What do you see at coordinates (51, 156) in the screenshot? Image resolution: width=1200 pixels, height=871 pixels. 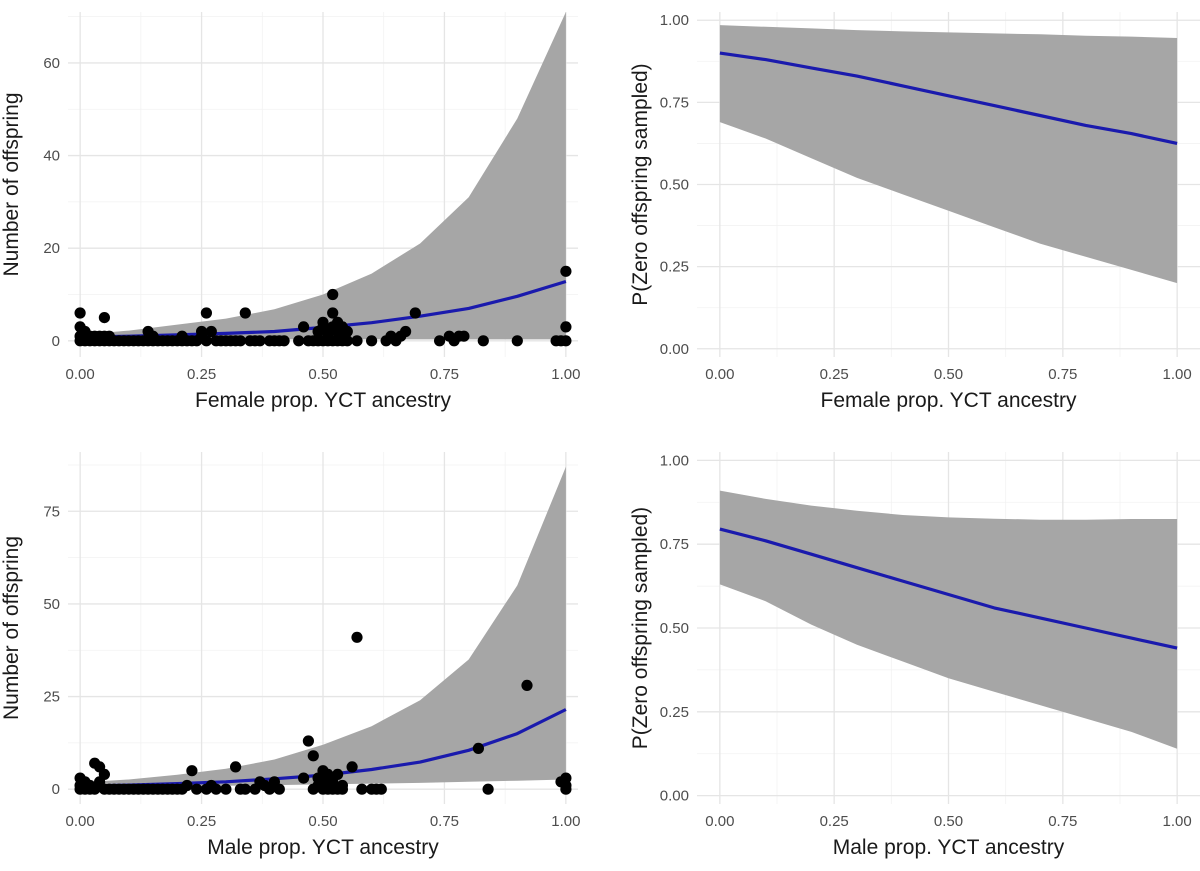 I see `y-tick-label: 40` at bounding box center [51, 156].